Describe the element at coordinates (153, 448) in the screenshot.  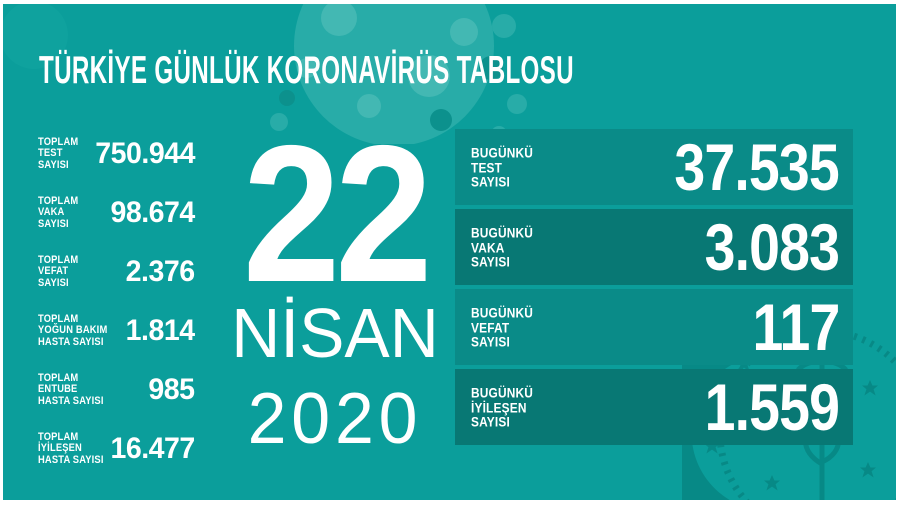
I see `total-value: 16.477` at that location.